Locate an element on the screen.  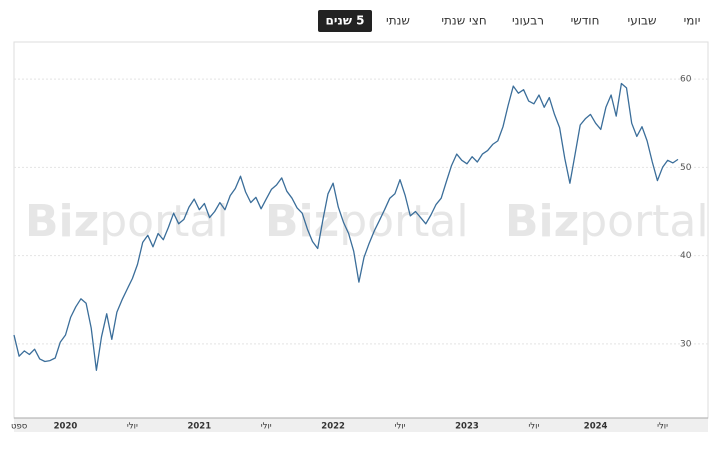
x-tick-label: ספט is located at coordinates (19, 427).